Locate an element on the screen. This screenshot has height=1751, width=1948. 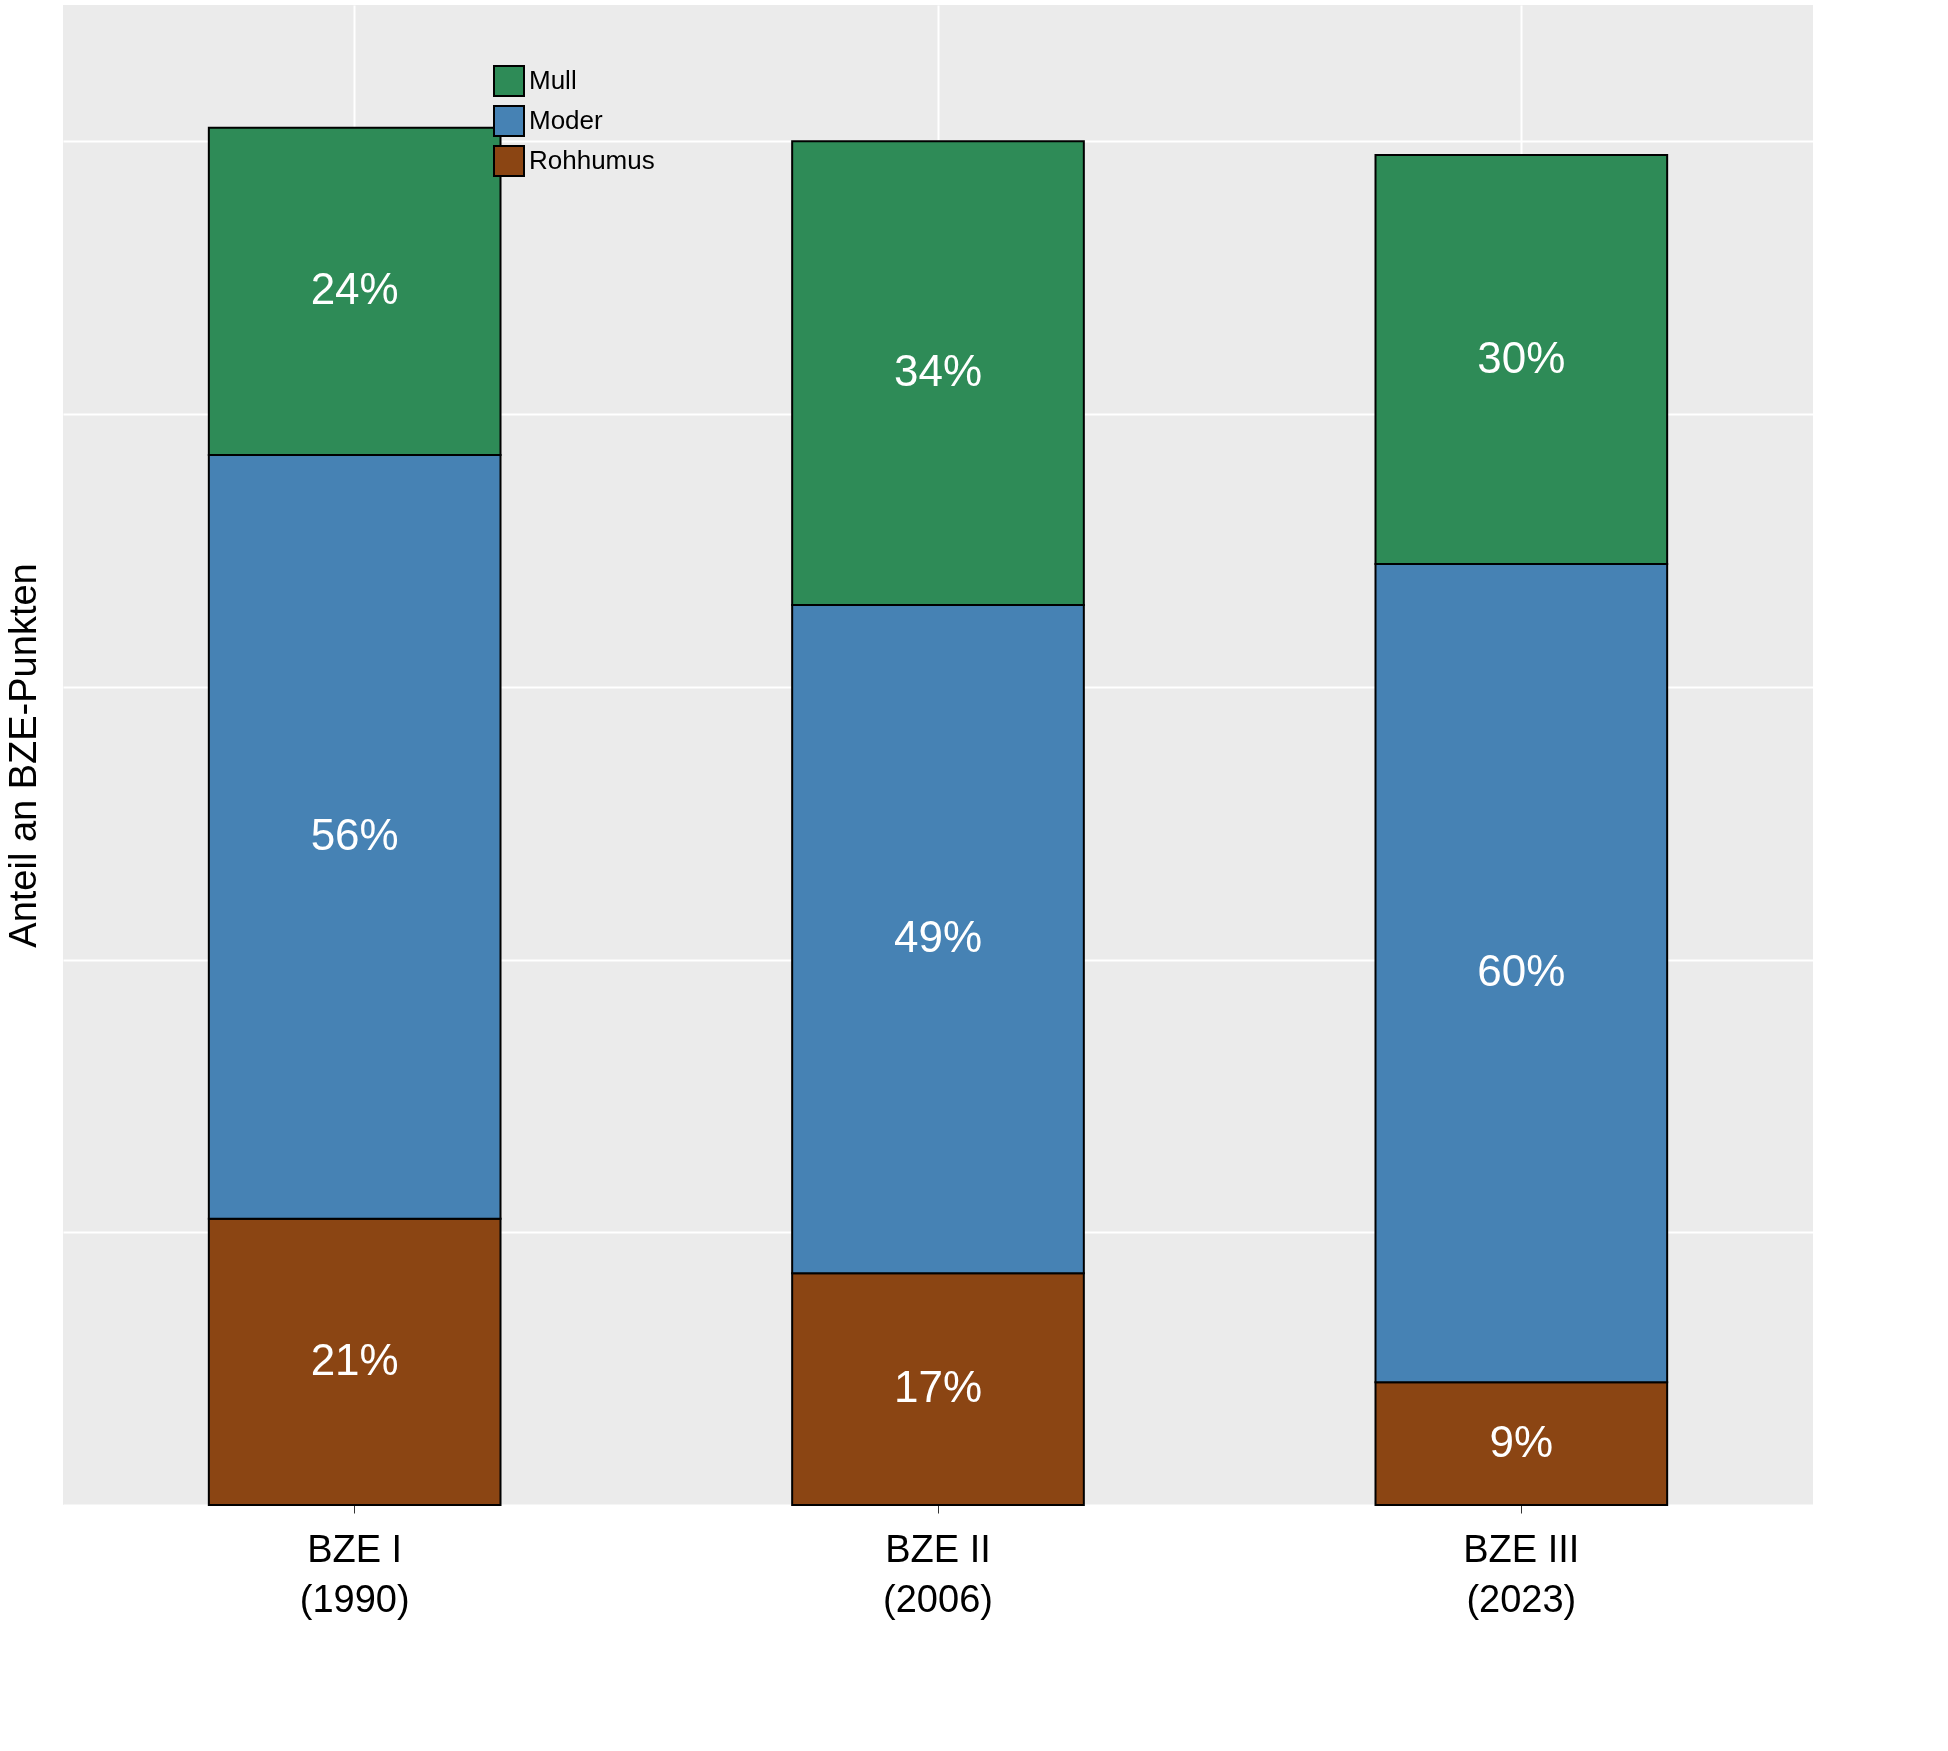
data-label: 49% is located at coordinates (938, 937).